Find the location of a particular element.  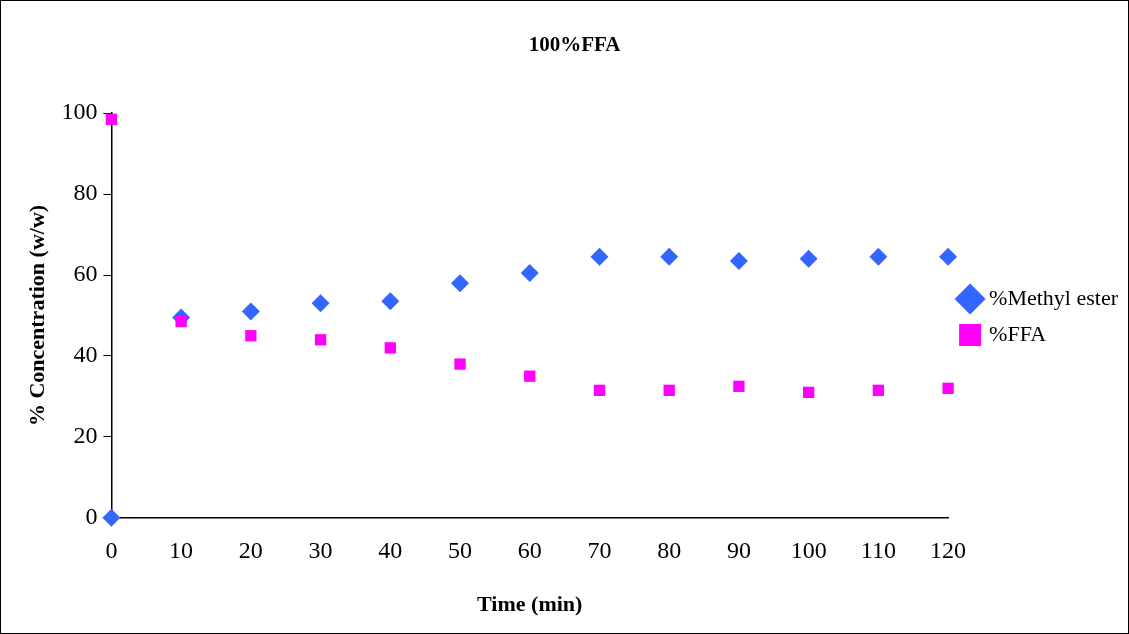

x-tick-label: 50 is located at coordinates (460, 550).